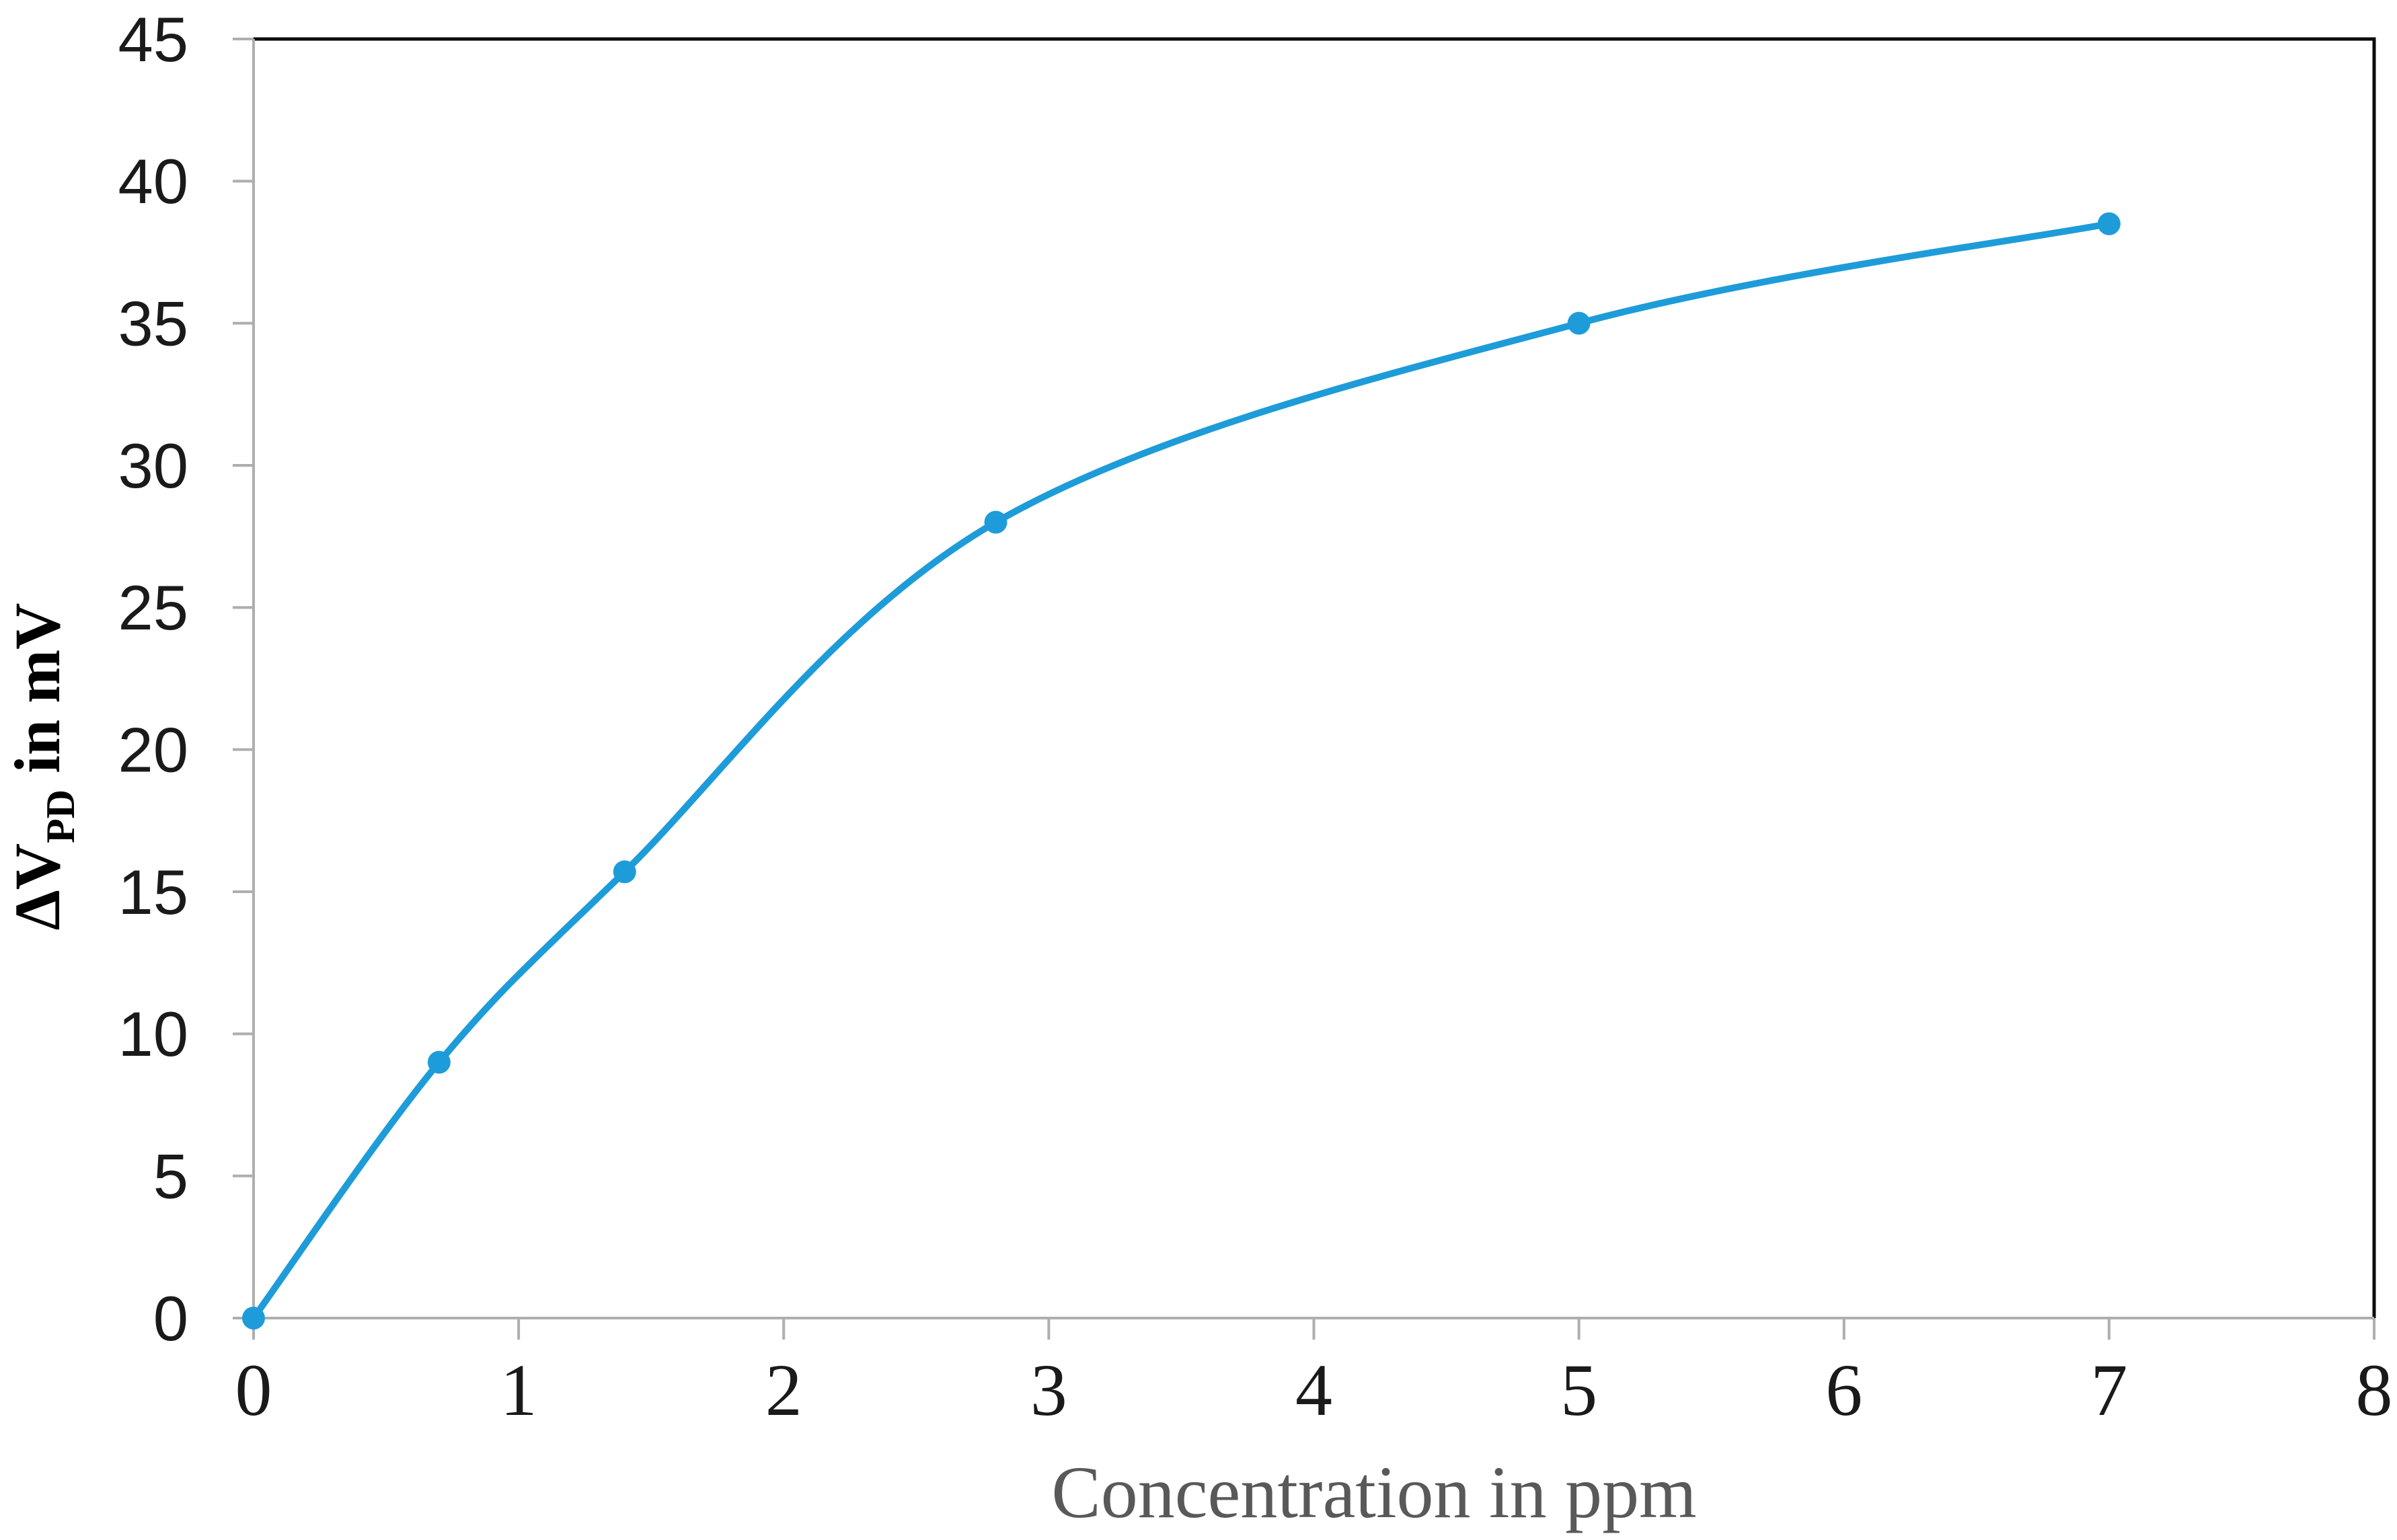 This screenshot has width=2397, height=1540. I want to click on y-tick-label: 45, so click(153, 39).